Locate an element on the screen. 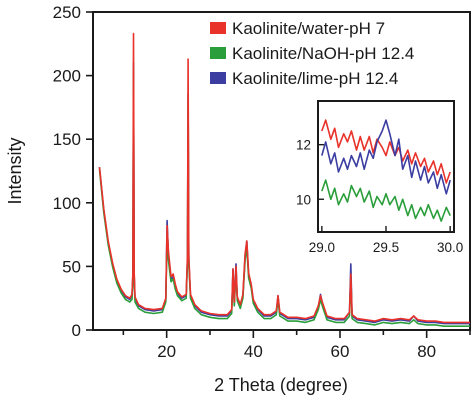 The width and height of the screenshot is (474, 400). inset-x-tick-label: 29.0 is located at coordinates (322, 247).